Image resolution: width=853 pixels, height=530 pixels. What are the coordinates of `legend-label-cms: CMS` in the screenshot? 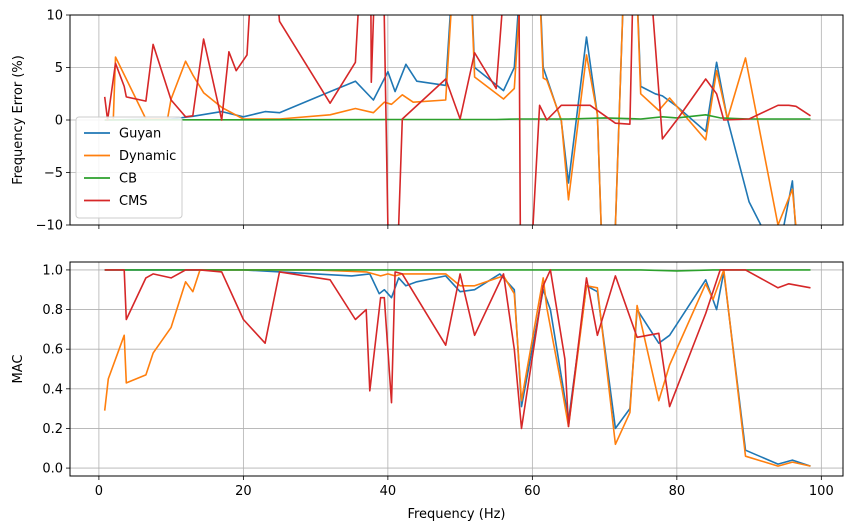 It's located at (133, 201).